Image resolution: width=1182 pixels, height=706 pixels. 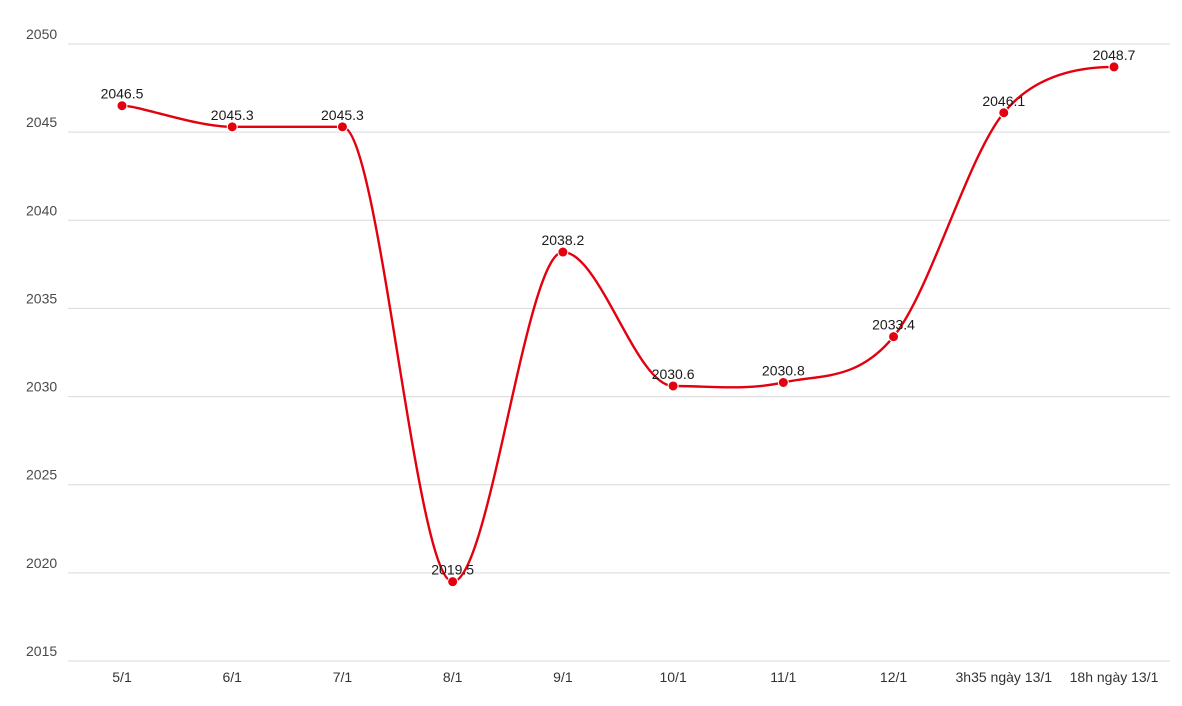 I want to click on x-tick-label: 8/1, so click(x=453, y=677).